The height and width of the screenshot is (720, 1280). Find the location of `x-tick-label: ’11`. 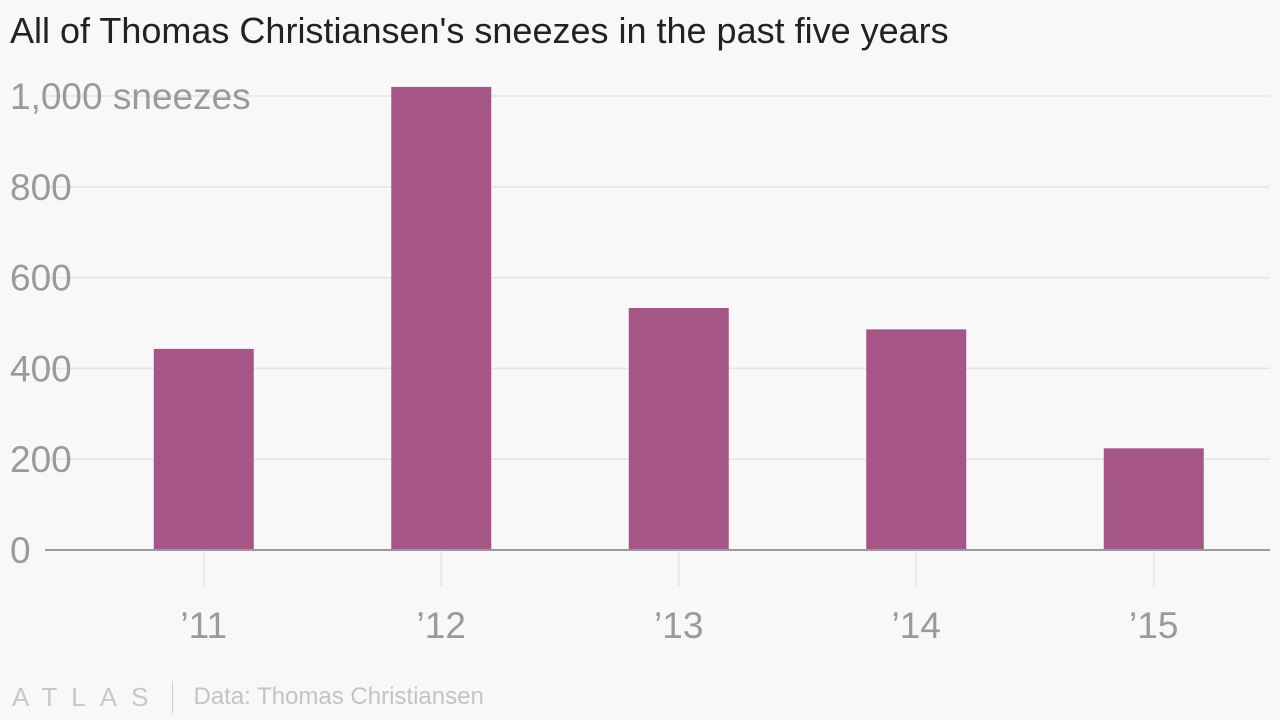

x-tick-label: ’11 is located at coordinates (203, 625).